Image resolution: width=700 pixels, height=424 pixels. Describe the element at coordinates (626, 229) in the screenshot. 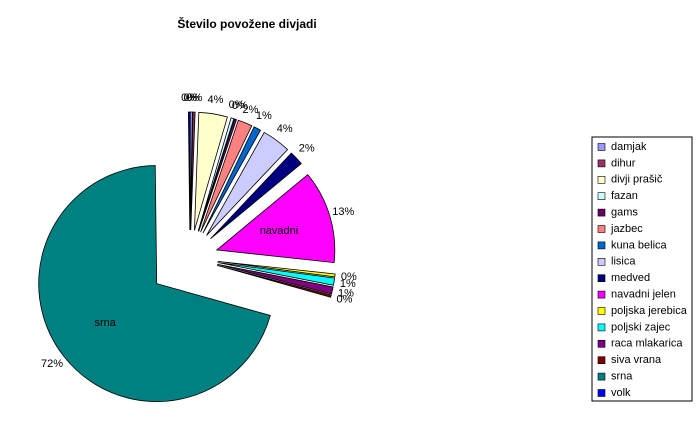

I see `legend-label: jazbec` at that location.